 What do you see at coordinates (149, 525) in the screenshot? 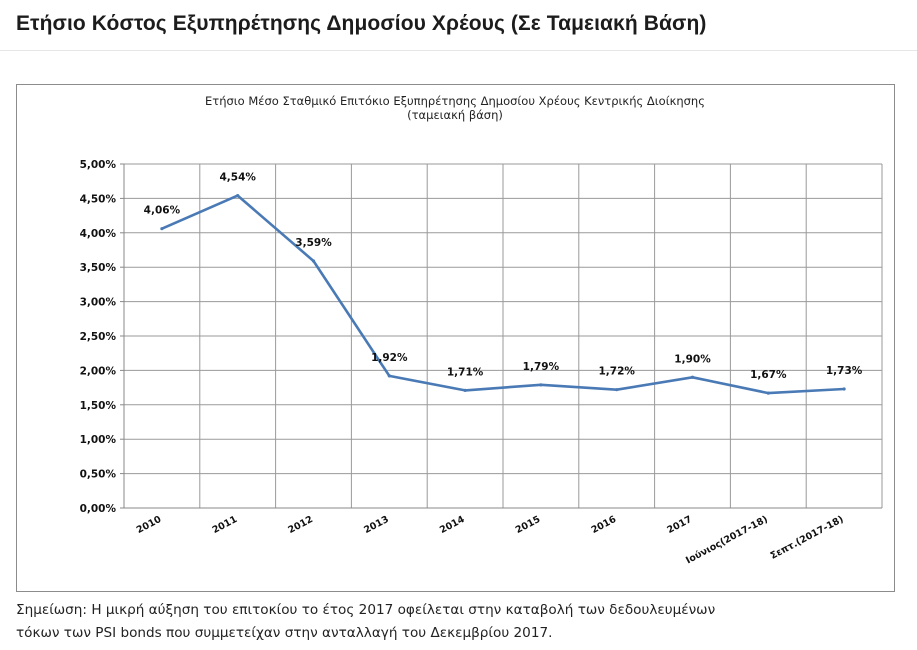
I see `x-tick-label: 2010` at bounding box center [149, 525].